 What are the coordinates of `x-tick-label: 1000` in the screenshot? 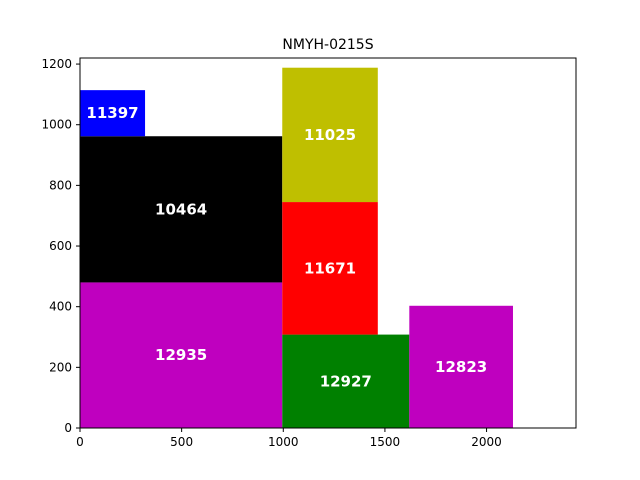 It's located at (283, 442).